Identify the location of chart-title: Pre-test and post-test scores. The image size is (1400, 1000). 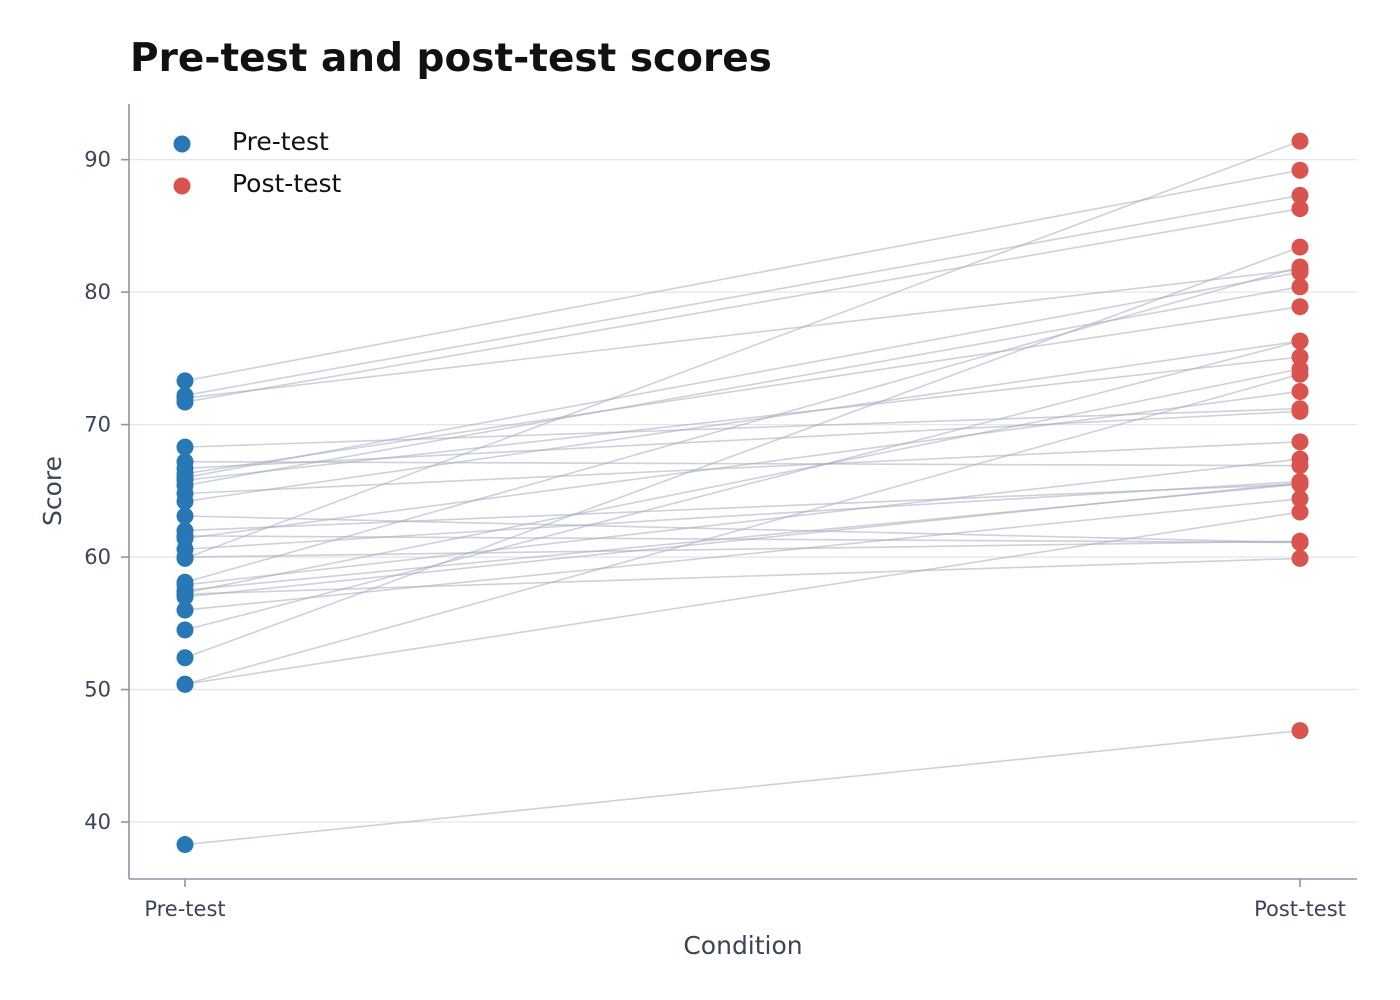
(451, 58).